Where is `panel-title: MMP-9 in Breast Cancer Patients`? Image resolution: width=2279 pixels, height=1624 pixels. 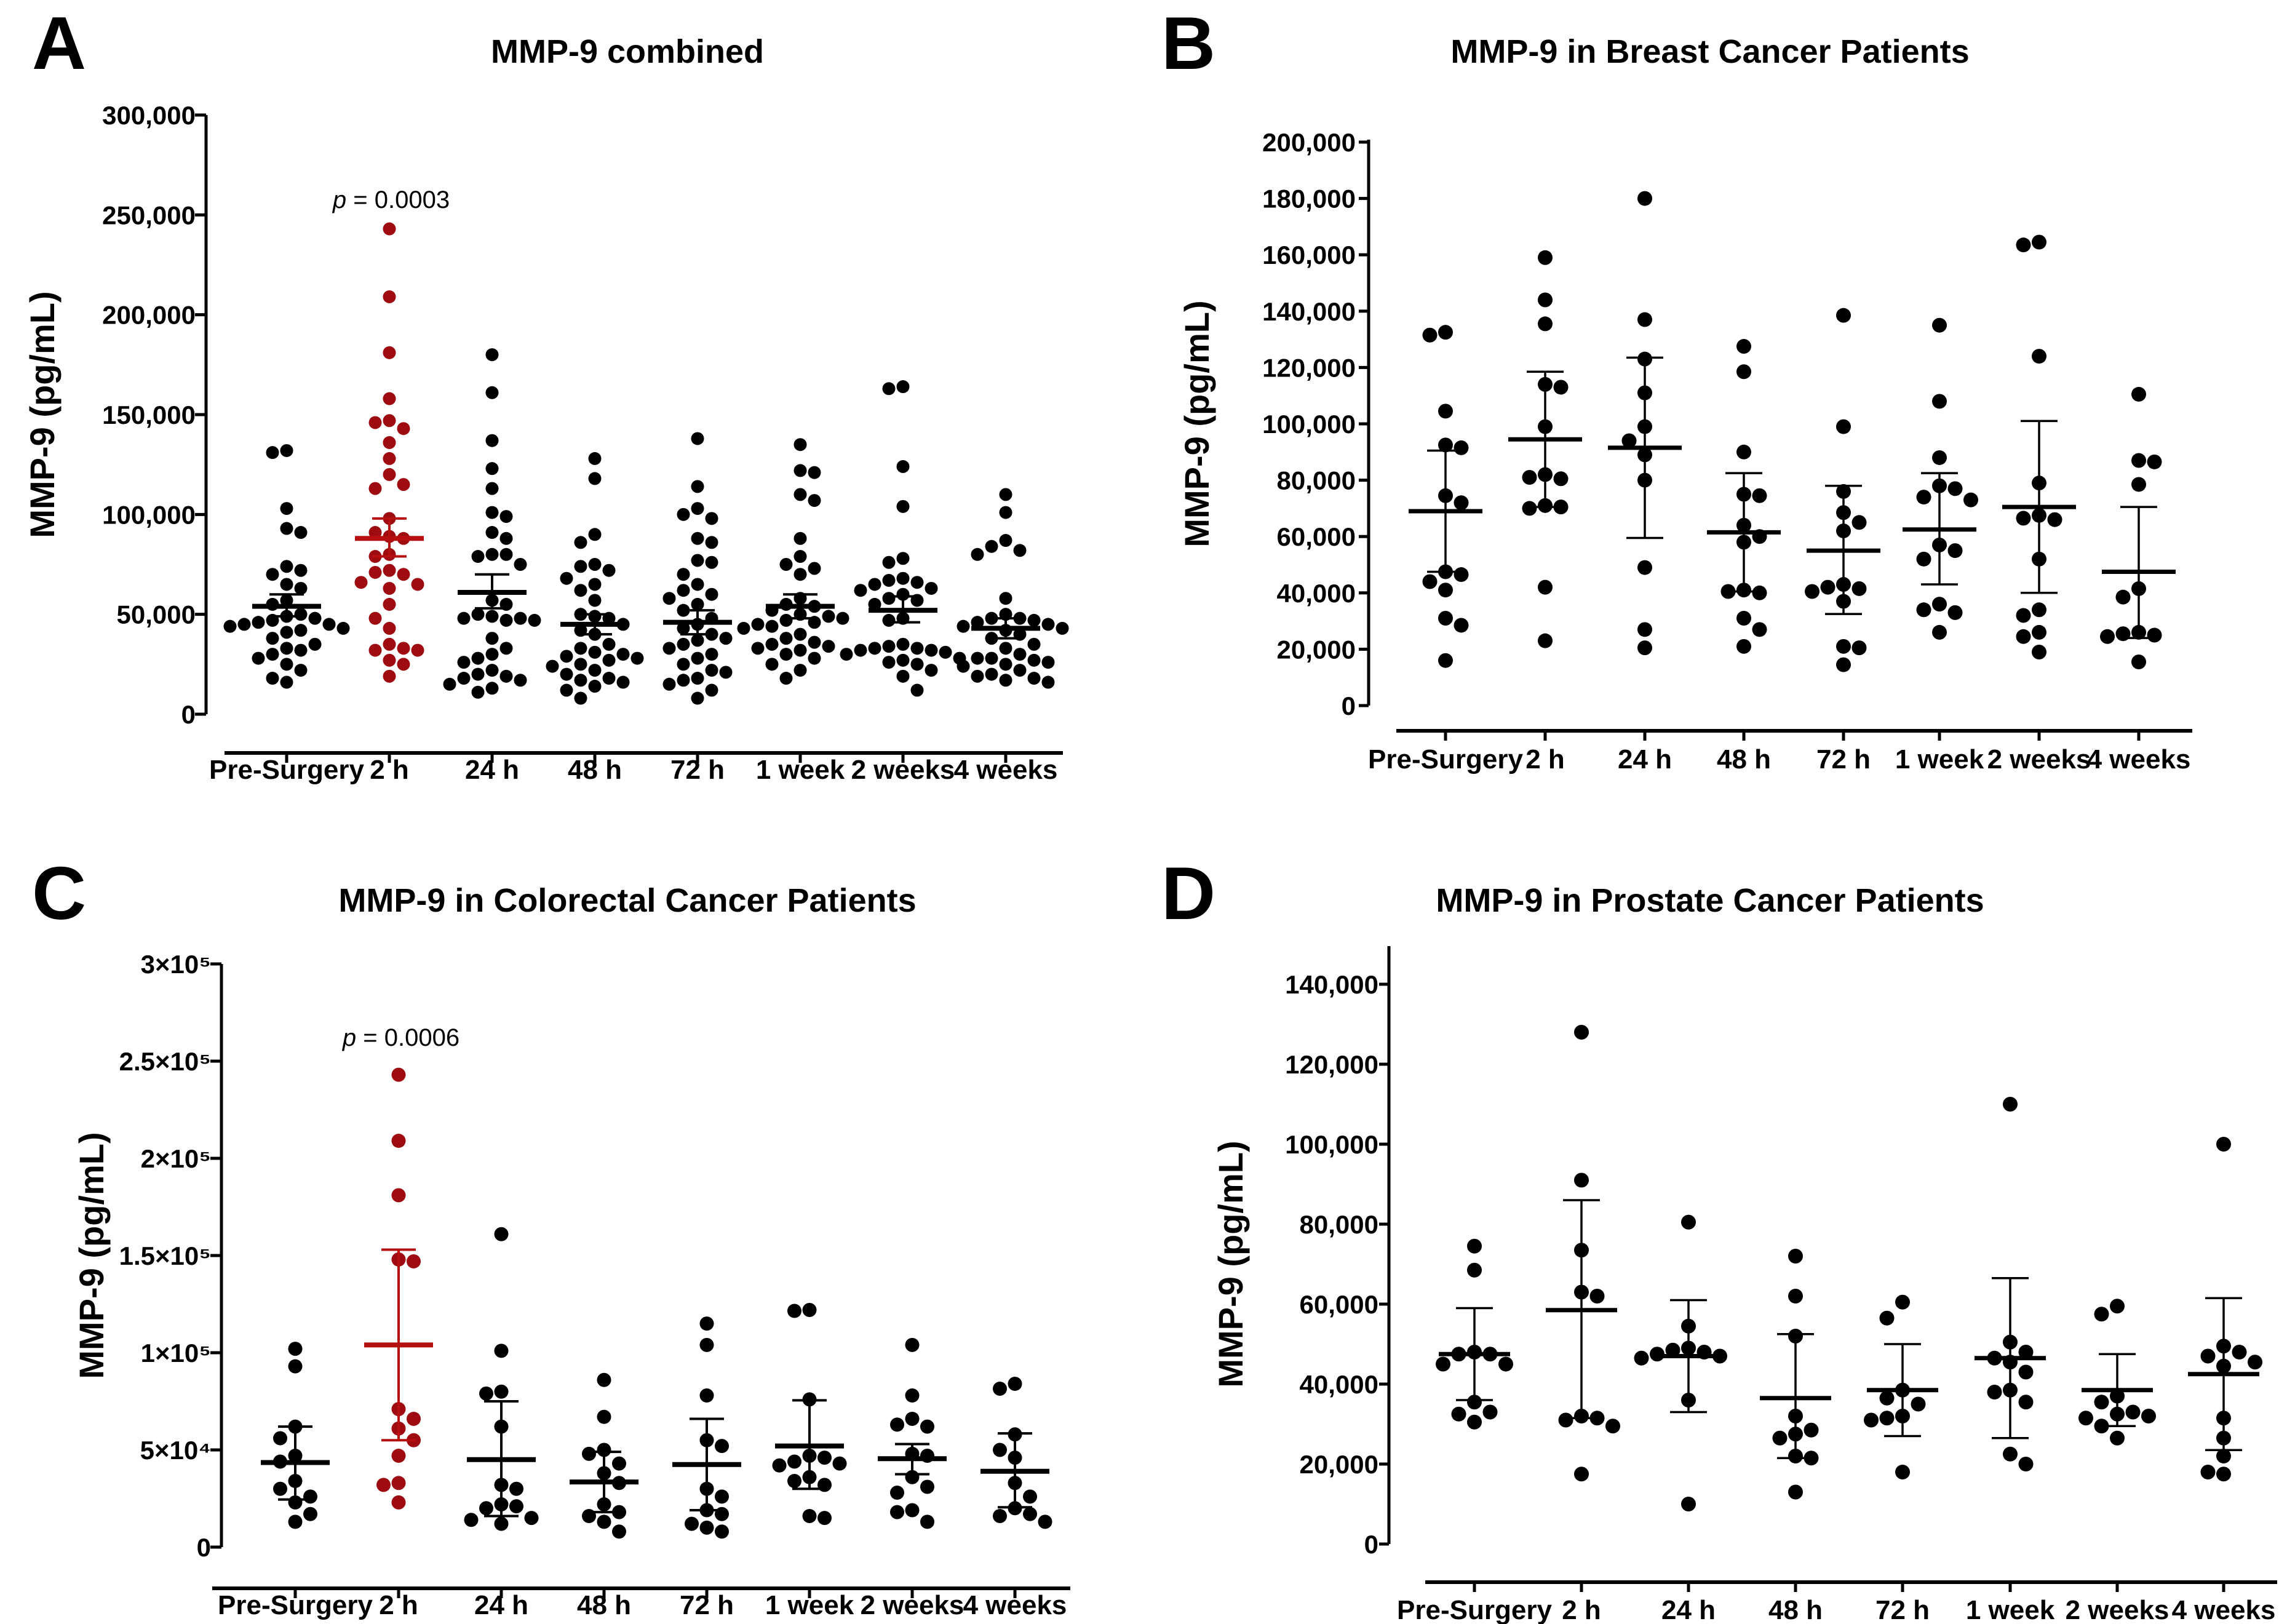
panel-title: MMP-9 in Breast Cancer Patients is located at coordinates (1709, 51).